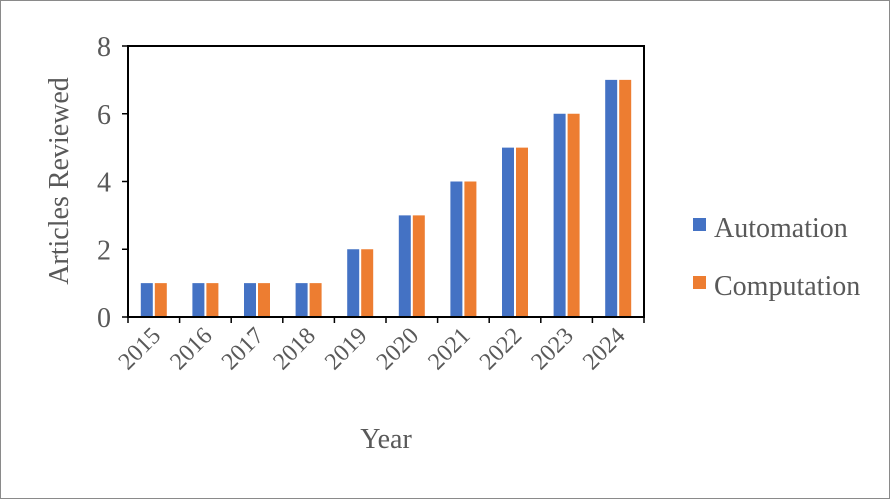  What do you see at coordinates (787, 286) in the screenshot?
I see `legend-label-computation: Computation` at bounding box center [787, 286].